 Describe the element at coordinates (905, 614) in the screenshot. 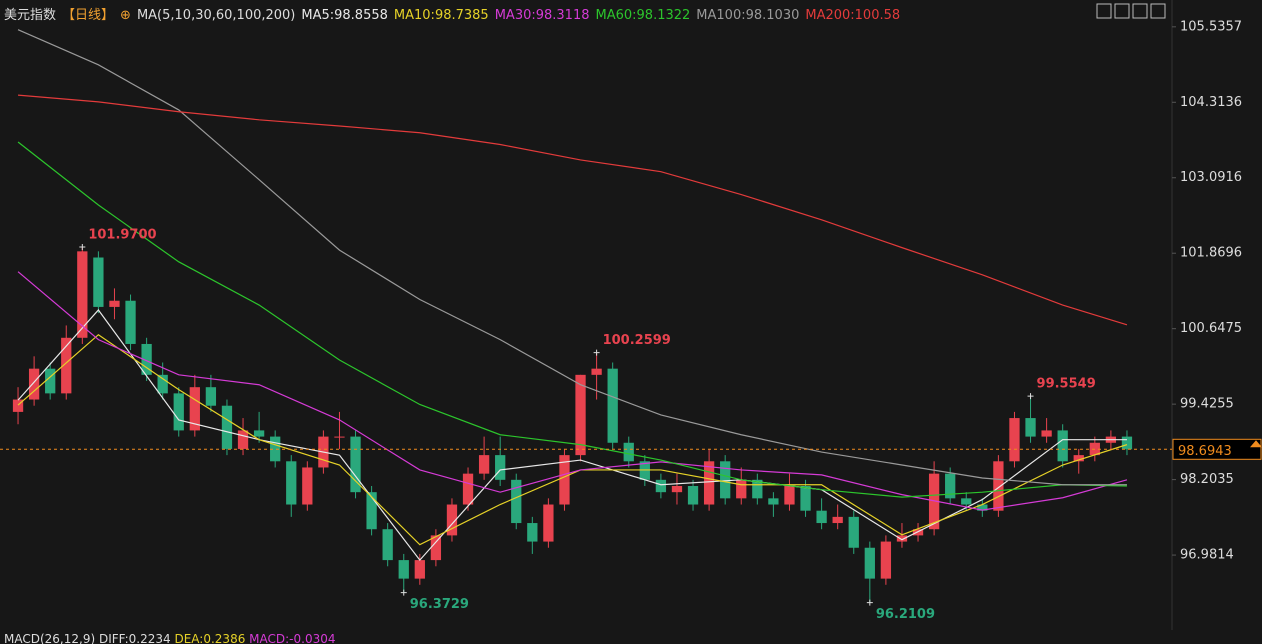

I see `annotation-label: 96.2109` at that location.